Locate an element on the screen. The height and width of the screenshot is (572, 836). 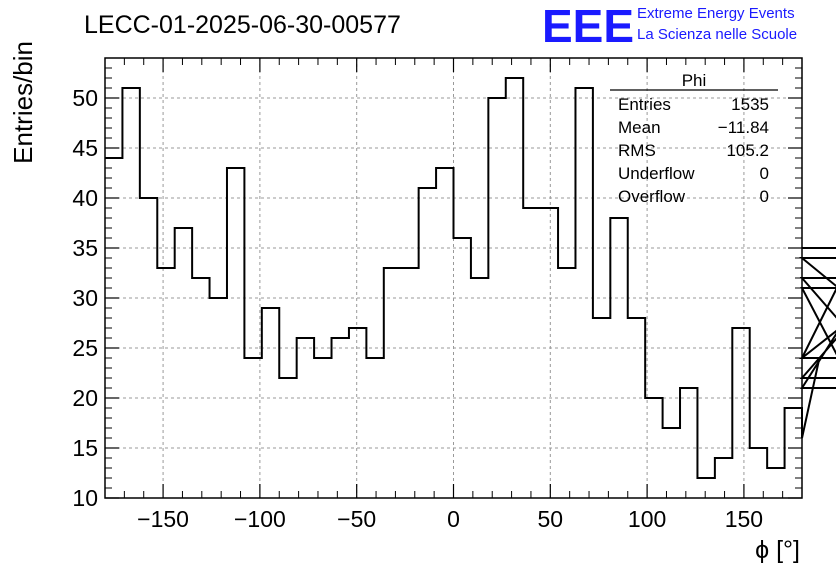
logo-line1: Extreme Energy Events is located at coordinates (716, 13).